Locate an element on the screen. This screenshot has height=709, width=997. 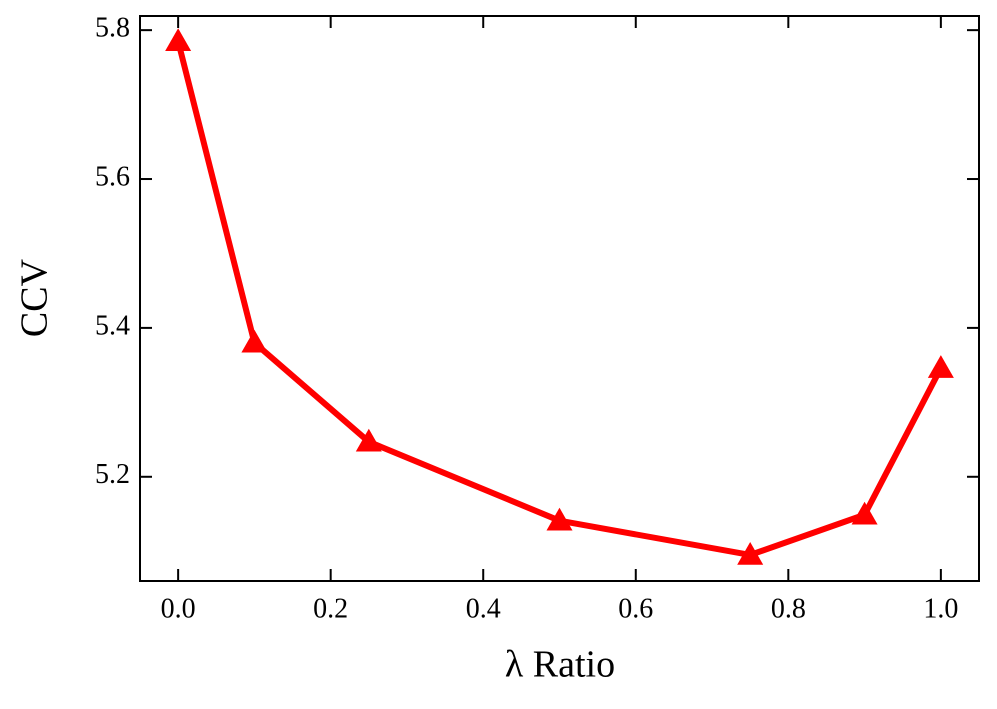
y-tick-label: 5.8 is located at coordinates (112, 28).